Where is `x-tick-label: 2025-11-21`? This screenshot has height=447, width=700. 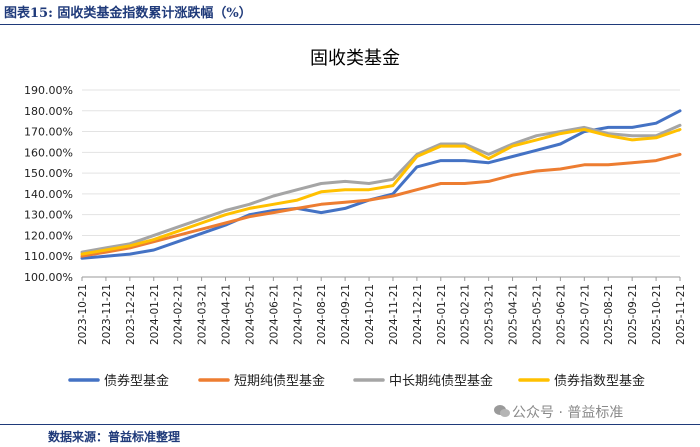 x-tick-label: 2025-11-21 is located at coordinates (681, 314).